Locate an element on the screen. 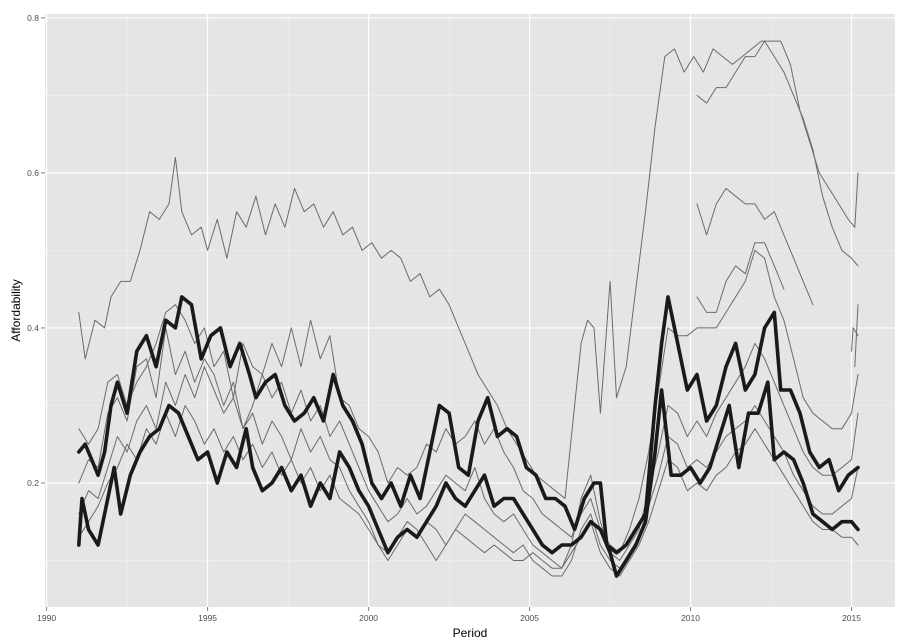 The image size is (909, 643). y-tick-label: 0.4 is located at coordinates (33, 328).